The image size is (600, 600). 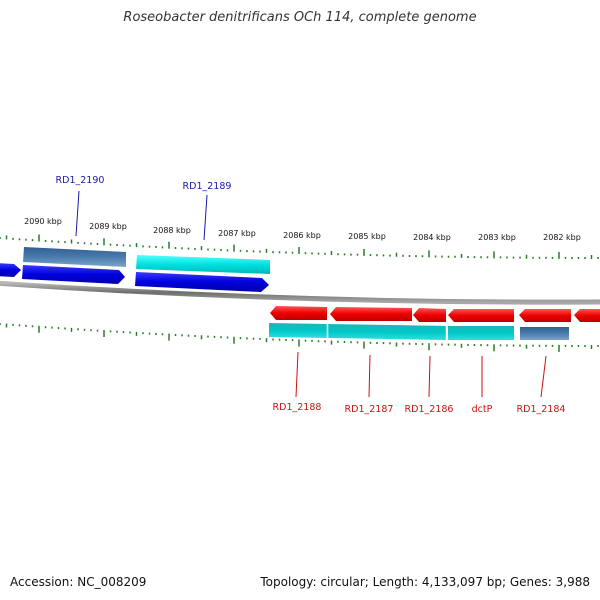 What do you see at coordinates (302, 235) in the screenshot?
I see `kbp-label: 2086 kbp` at bounding box center [302, 235].